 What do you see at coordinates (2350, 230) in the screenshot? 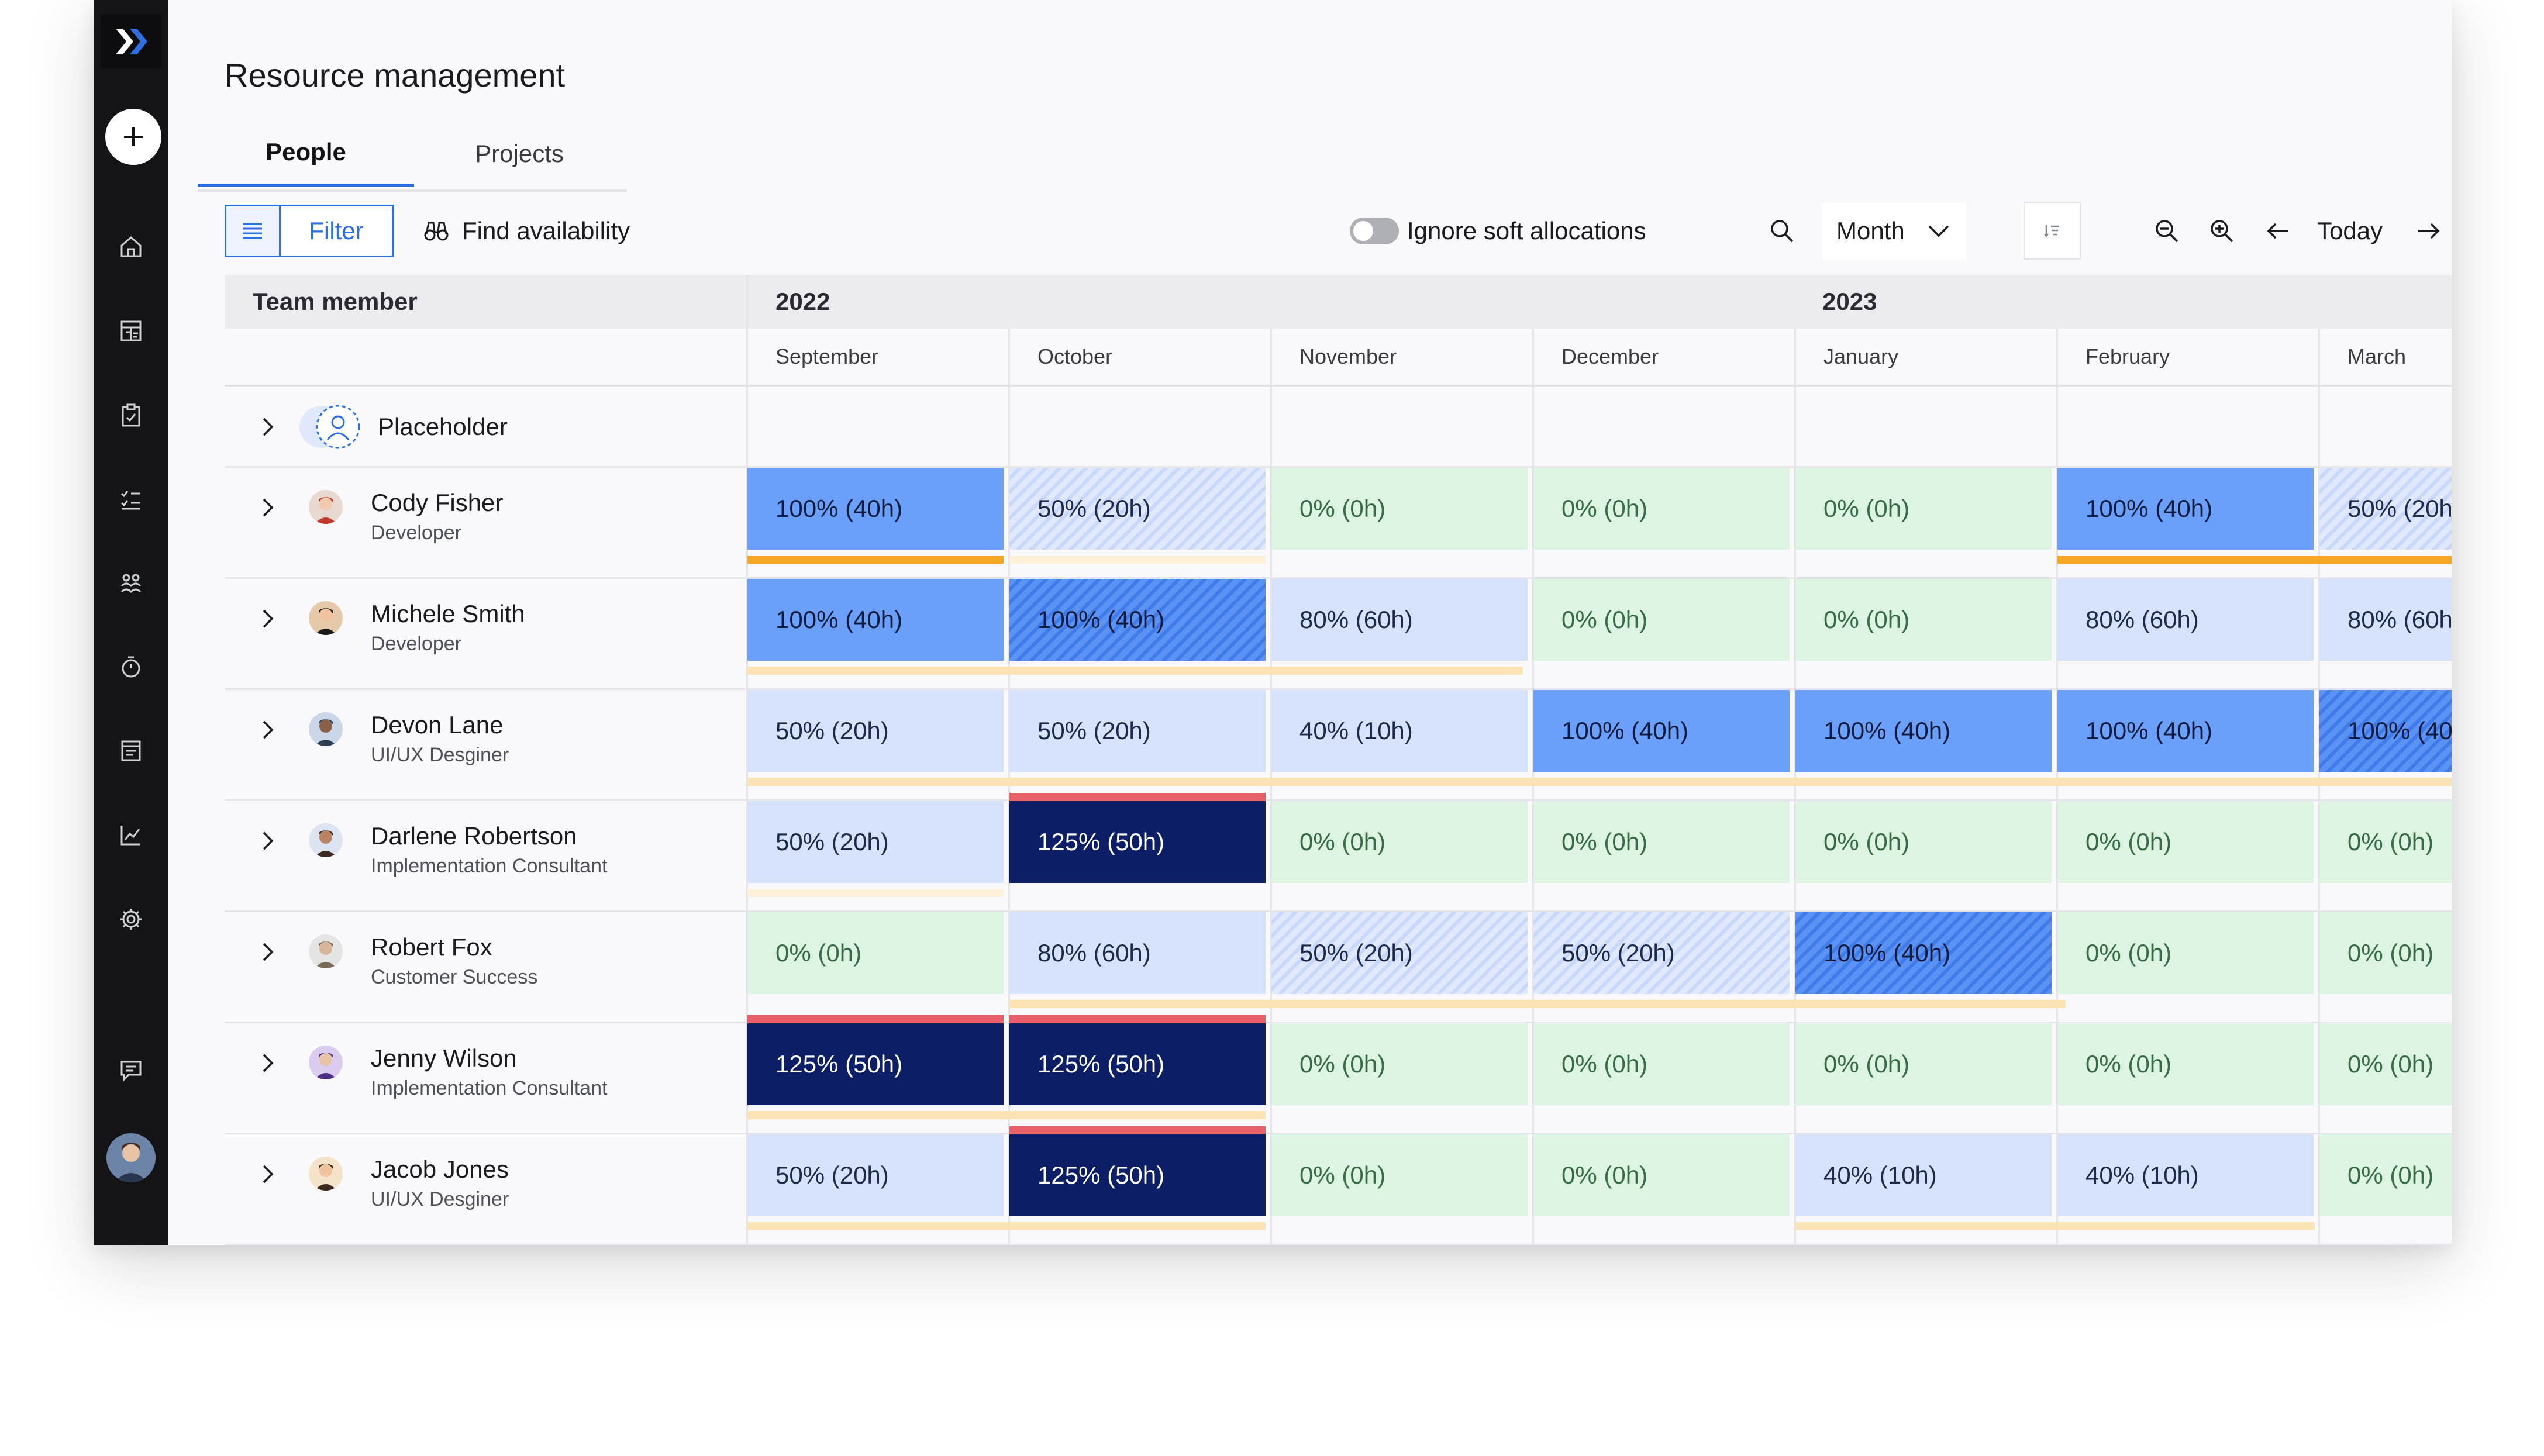
I see `today-button: Today` at bounding box center [2350, 230].